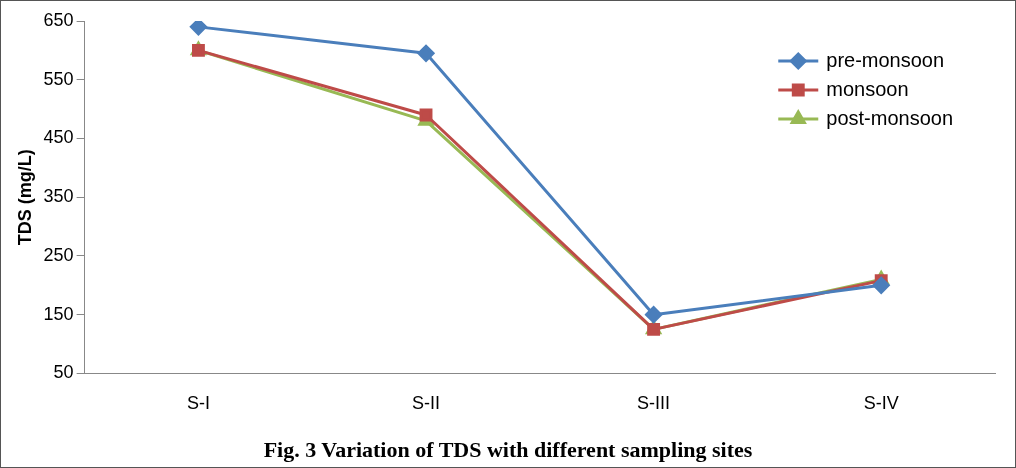  What do you see at coordinates (654, 403) in the screenshot?
I see `x-tick-label: S-III` at bounding box center [654, 403].